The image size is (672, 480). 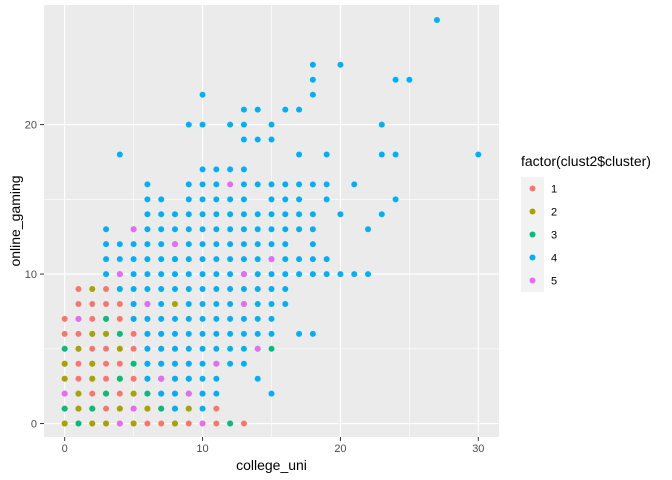 I want to click on x-tick-label: 0, so click(x=65, y=449).